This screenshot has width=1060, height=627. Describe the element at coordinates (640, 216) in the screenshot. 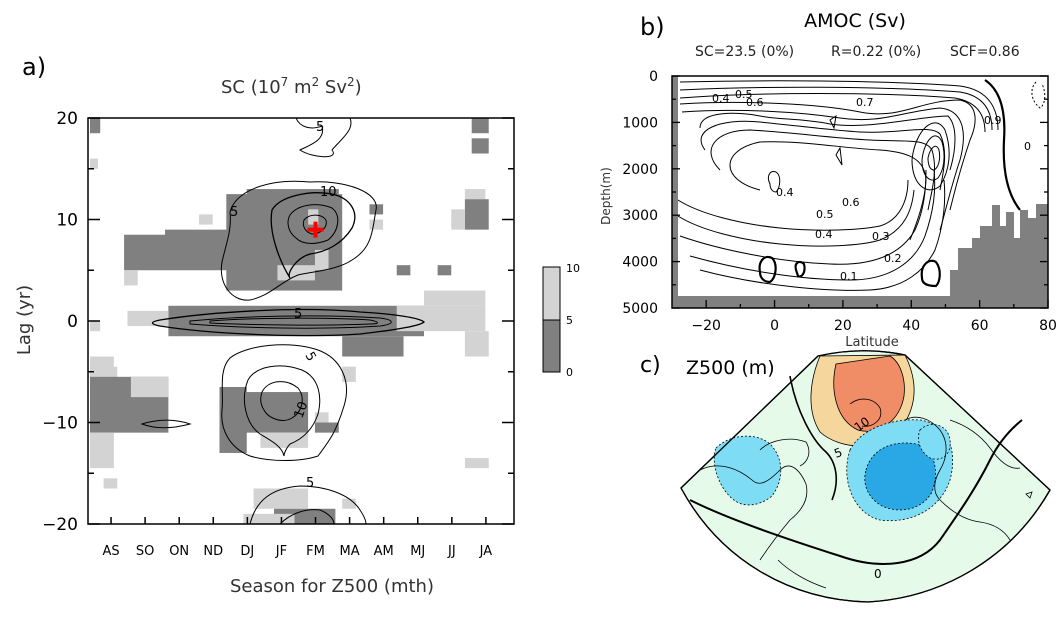

I see `y-tick-label: 3000` at that location.